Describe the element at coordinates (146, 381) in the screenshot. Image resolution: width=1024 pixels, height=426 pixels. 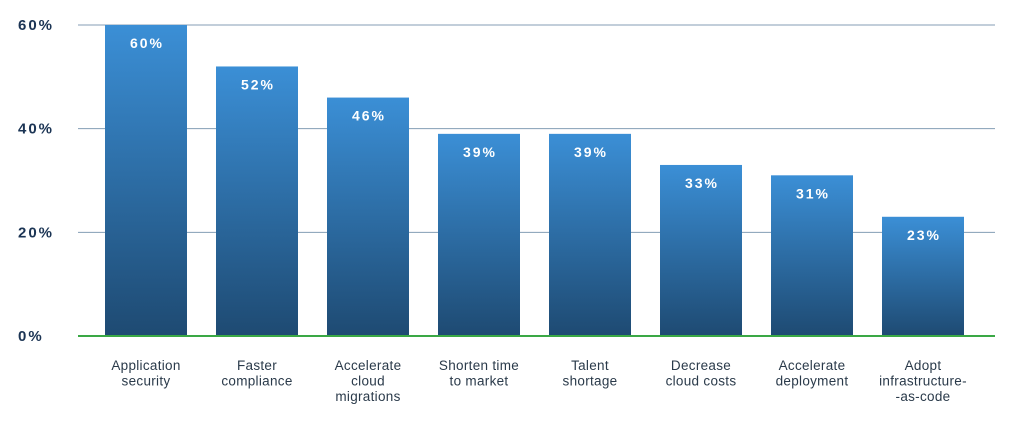
I see `category-label-line: security` at that location.